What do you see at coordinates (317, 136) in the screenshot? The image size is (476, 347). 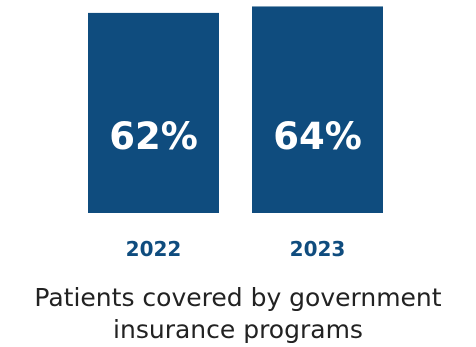 I see `bar-value-label-2023: 64%` at bounding box center [317, 136].